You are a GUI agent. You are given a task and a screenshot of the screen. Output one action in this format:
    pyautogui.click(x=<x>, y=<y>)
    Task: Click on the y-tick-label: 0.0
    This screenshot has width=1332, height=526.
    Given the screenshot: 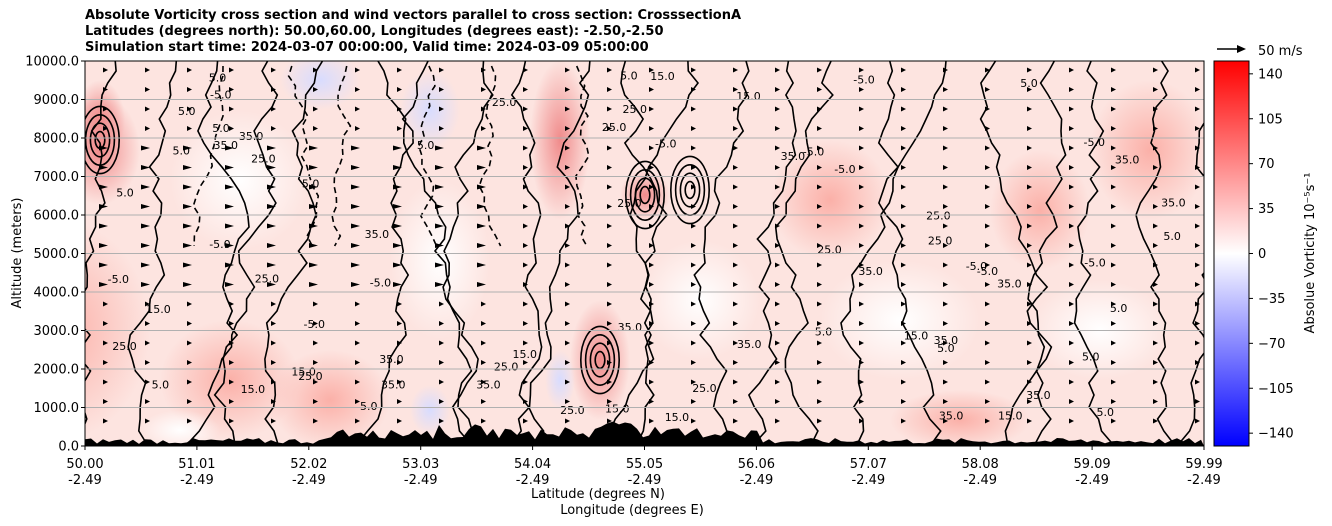 What is the action you would take?
    pyautogui.click(x=68, y=447)
    